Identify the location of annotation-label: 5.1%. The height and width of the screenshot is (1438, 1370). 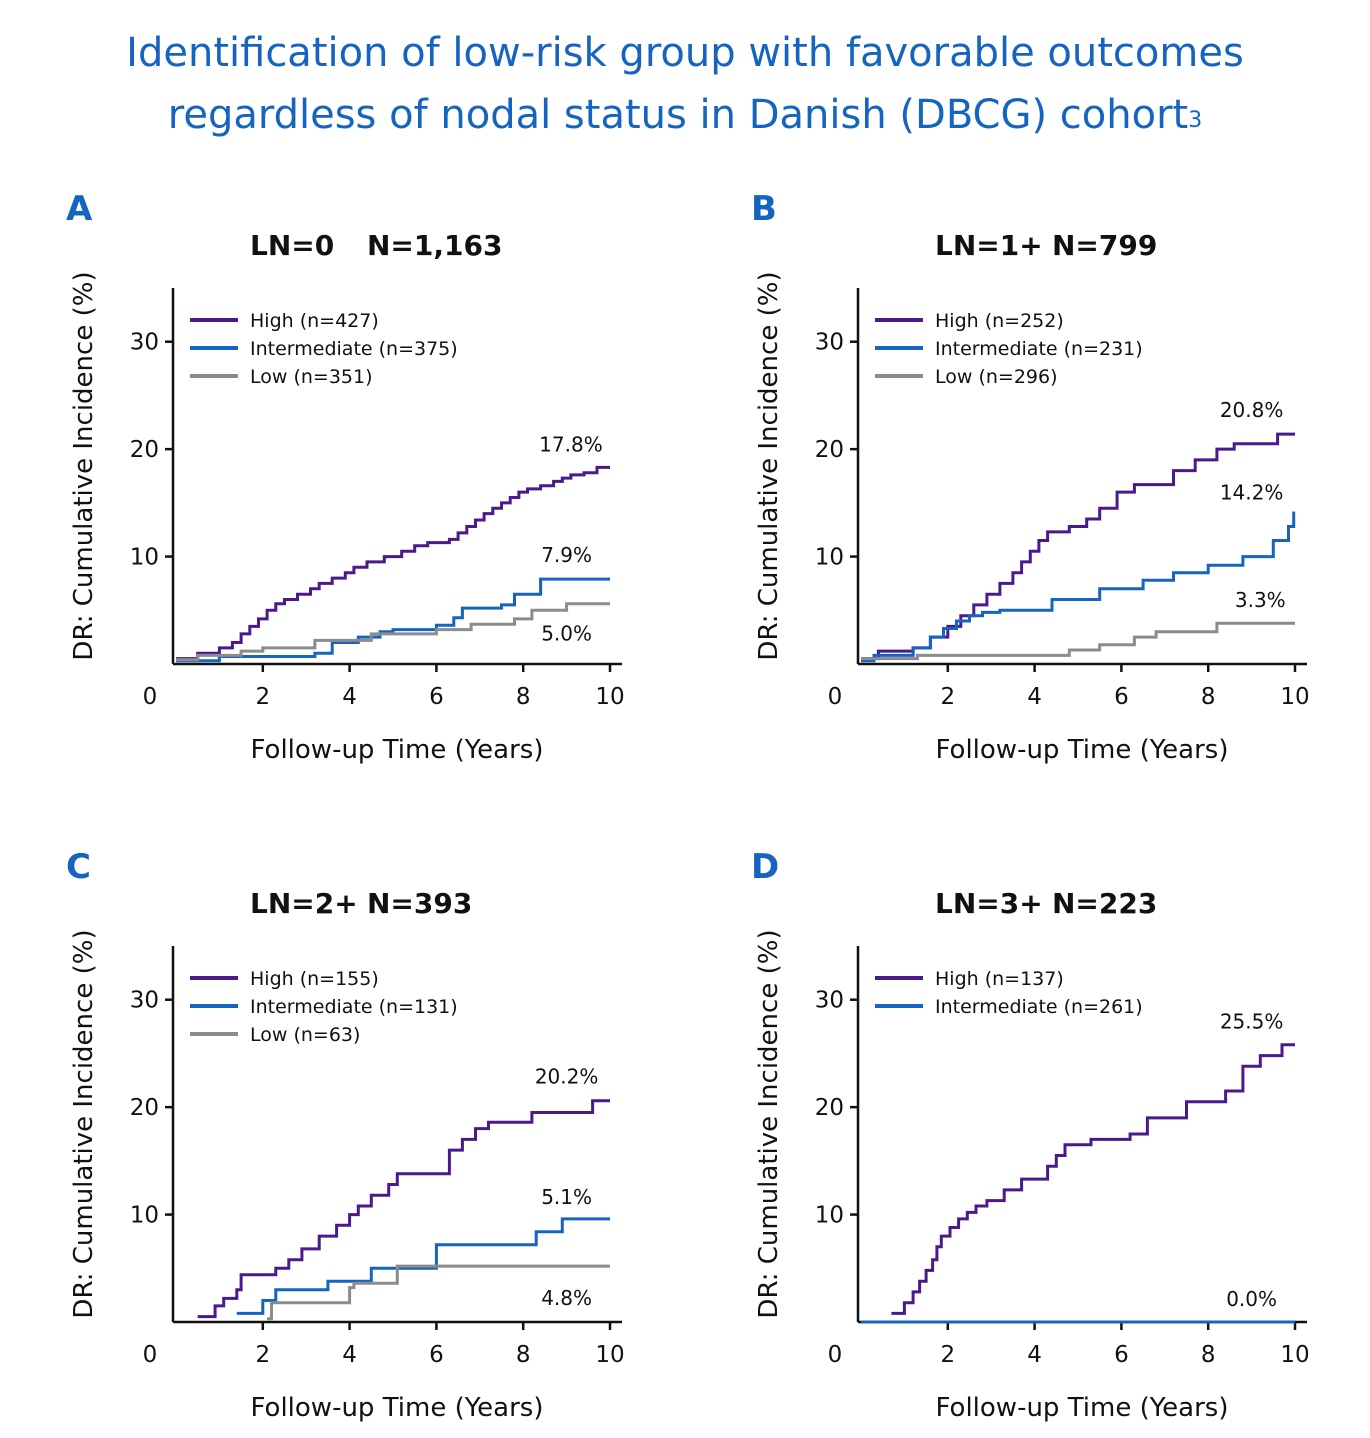
(566, 1197).